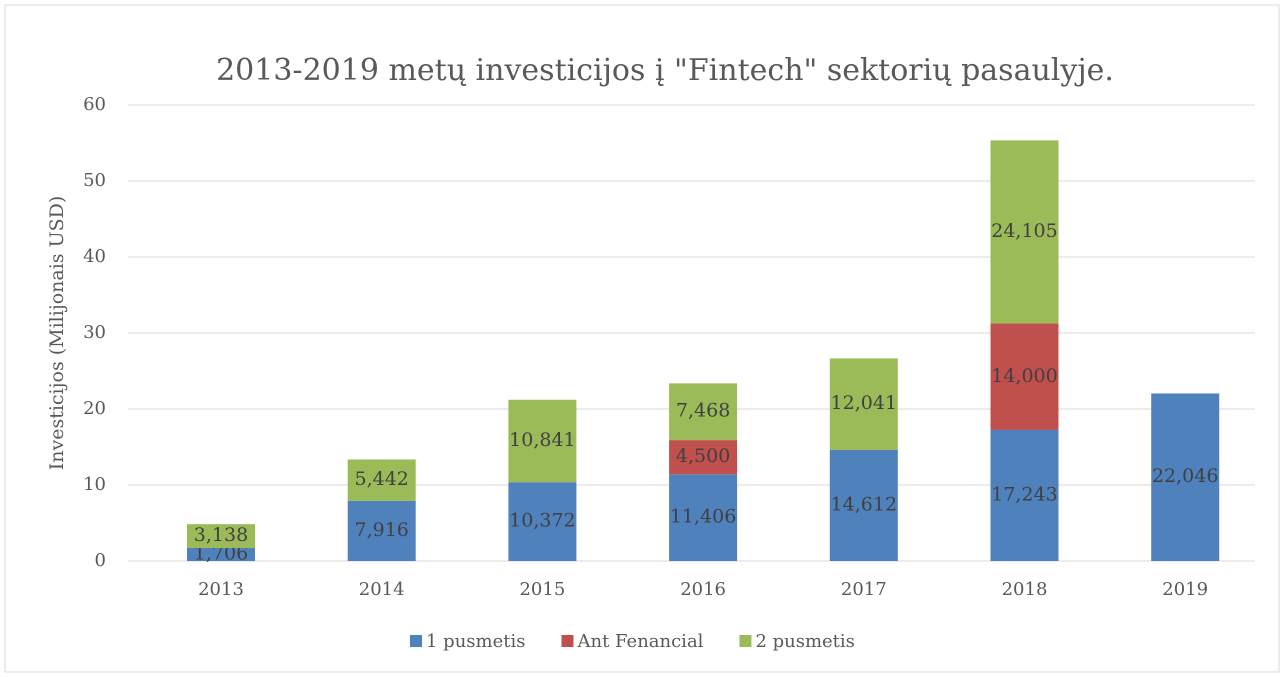 The width and height of the screenshot is (1285, 677). I want to click on data-label: 10,372, so click(542, 521).